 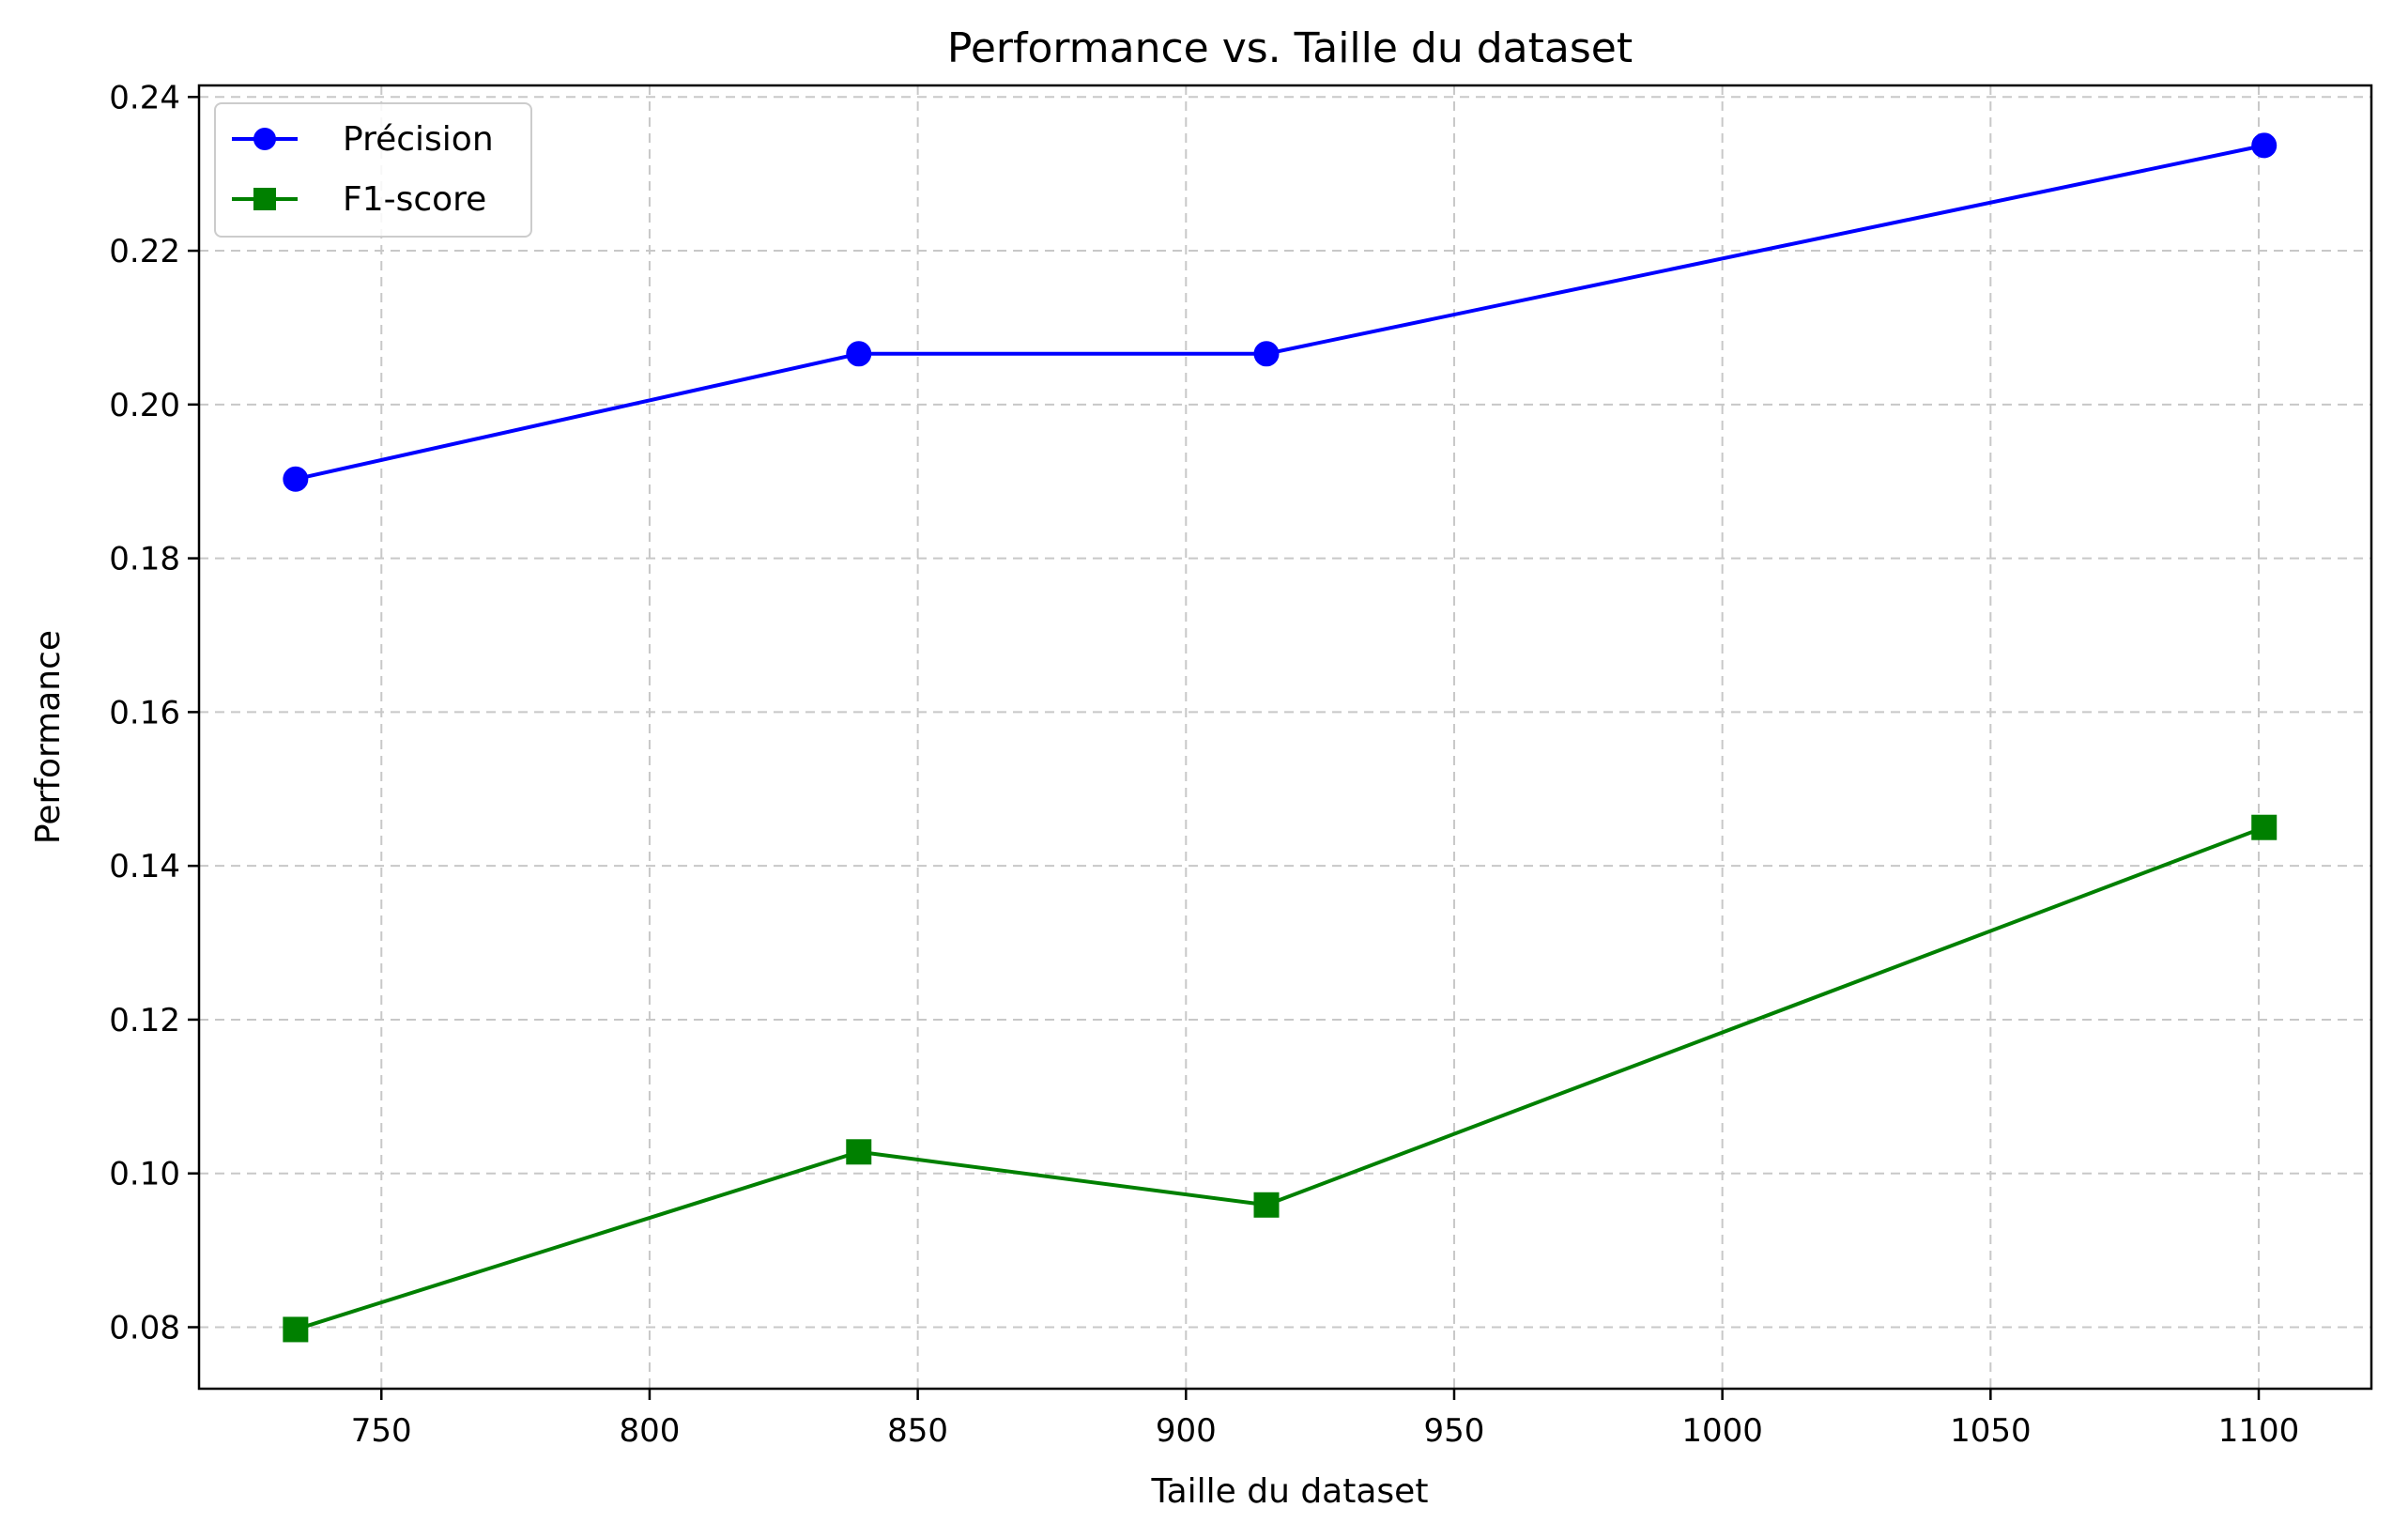 What do you see at coordinates (1722, 1431) in the screenshot?
I see `x-tick-label: 1000` at bounding box center [1722, 1431].